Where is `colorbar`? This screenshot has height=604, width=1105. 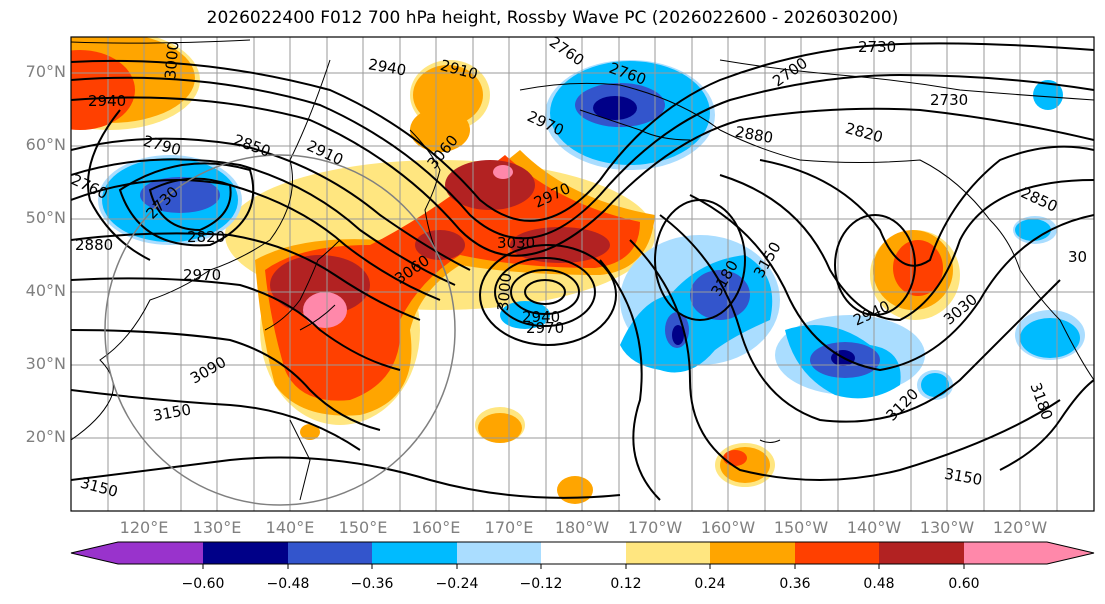
colorbar is located at coordinates (582, 555).